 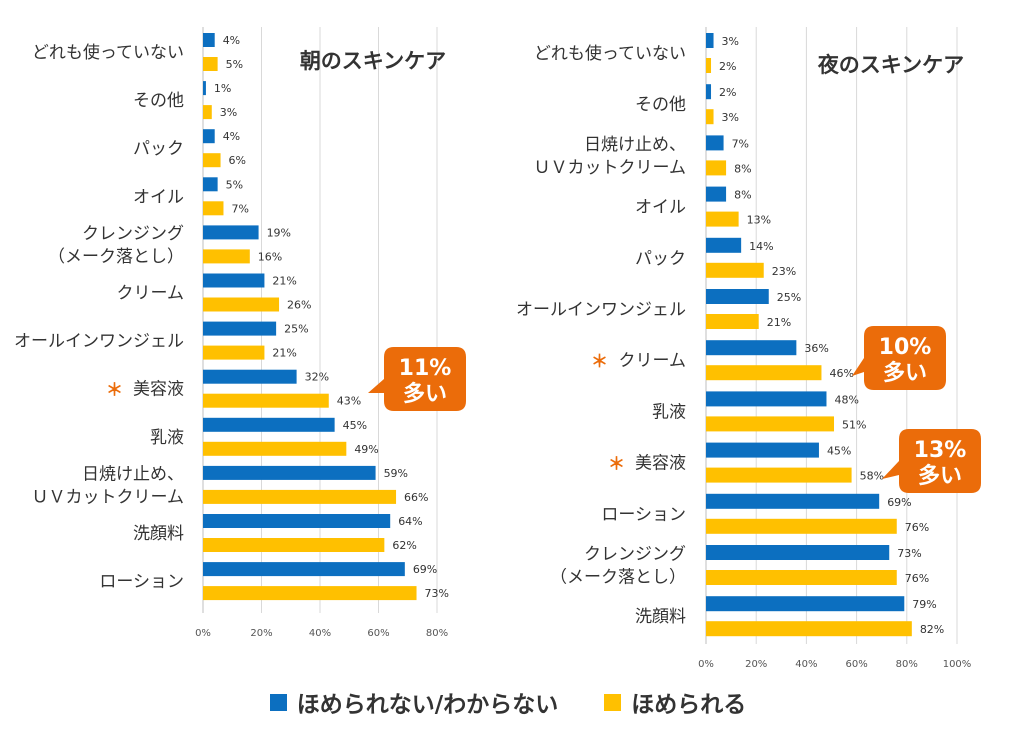 What do you see at coordinates (425, 569) in the screenshot?
I see `data-label-not-praised: 69%` at bounding box center [425, 569].